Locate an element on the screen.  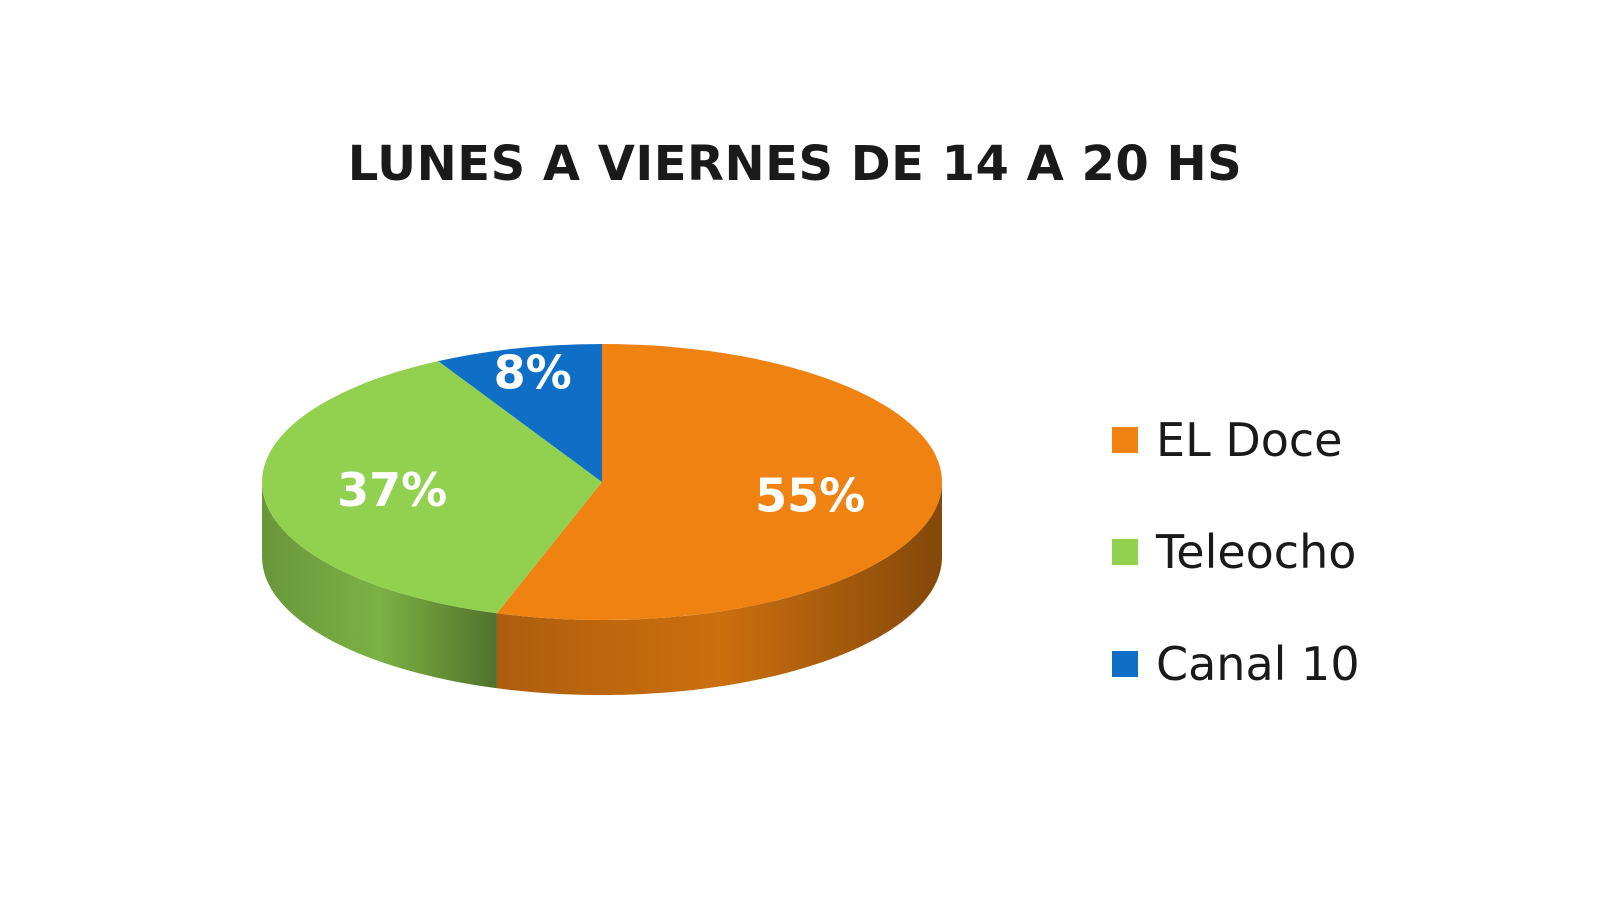
legend-item-teleocho: Teleocho is located at coordinates (1236, 552).